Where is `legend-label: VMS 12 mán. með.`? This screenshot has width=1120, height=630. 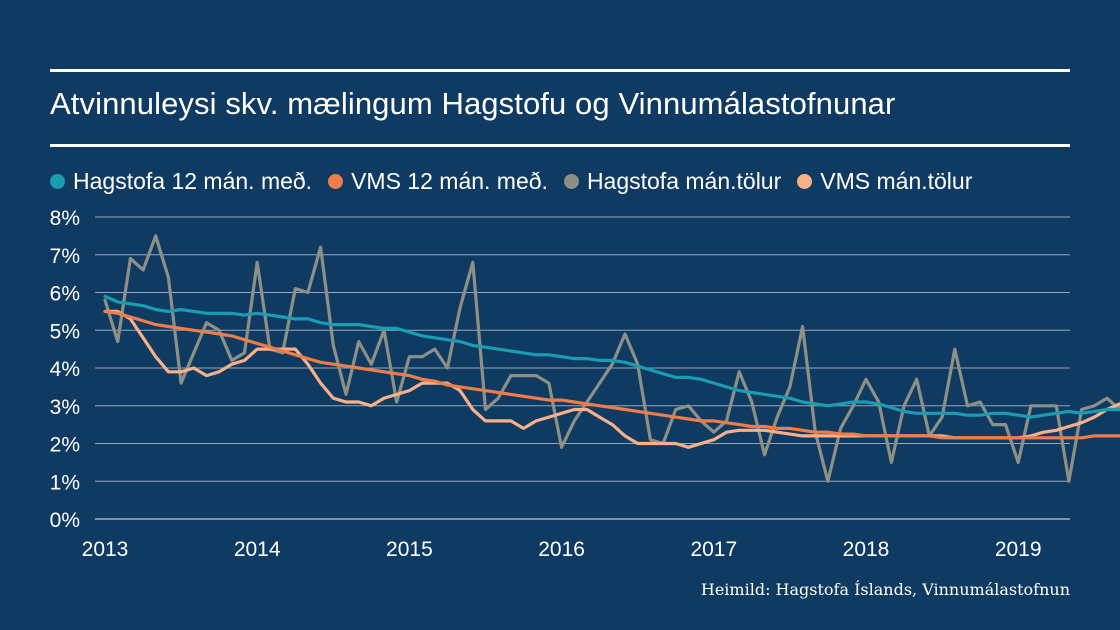 legend-label: VMS 12 mán. með. is located at coordinates (449, 181).